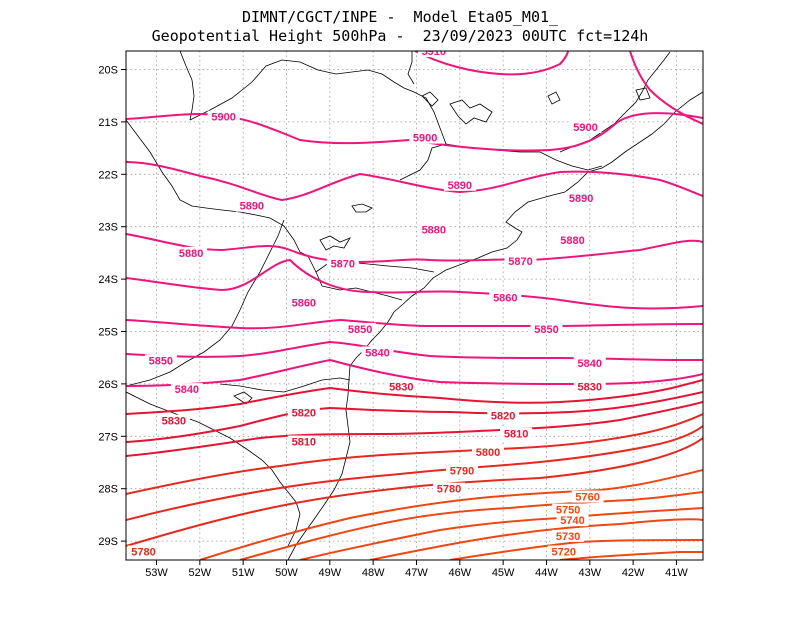 This screenshot has height=618, width=800. I want to click on contour-label: 5760, so click(587, 498).